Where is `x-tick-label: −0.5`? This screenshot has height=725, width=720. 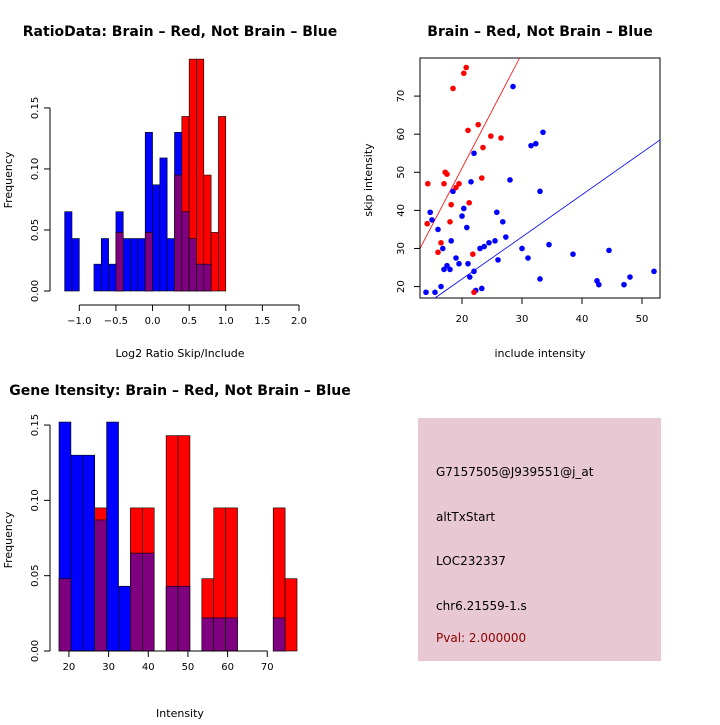 x-tick-label: −0.5 is located at coordinates (116, 321).